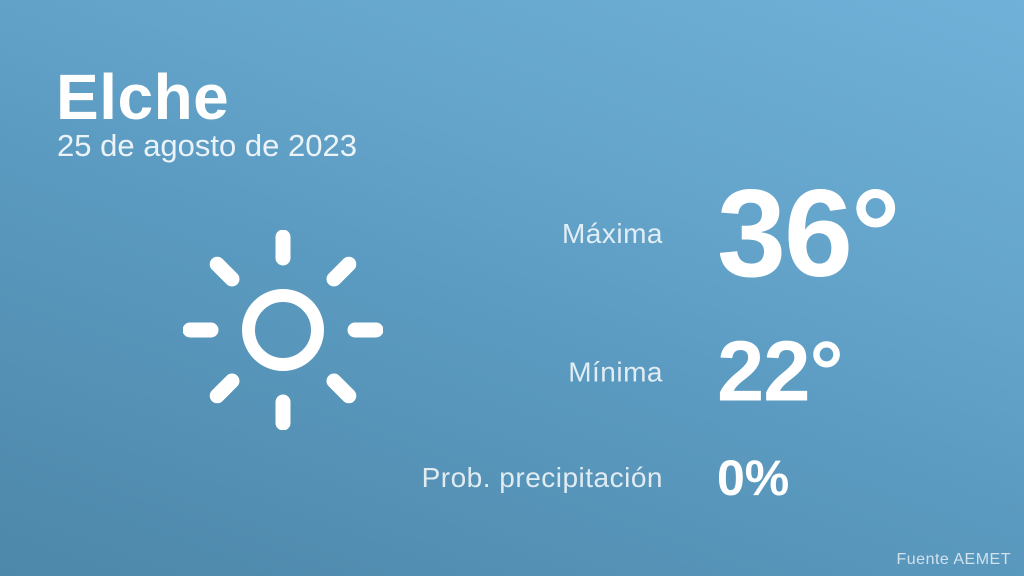 The image size is (1024, 576). I want to click on temperature-max-value: 36°, so click(809, 234).